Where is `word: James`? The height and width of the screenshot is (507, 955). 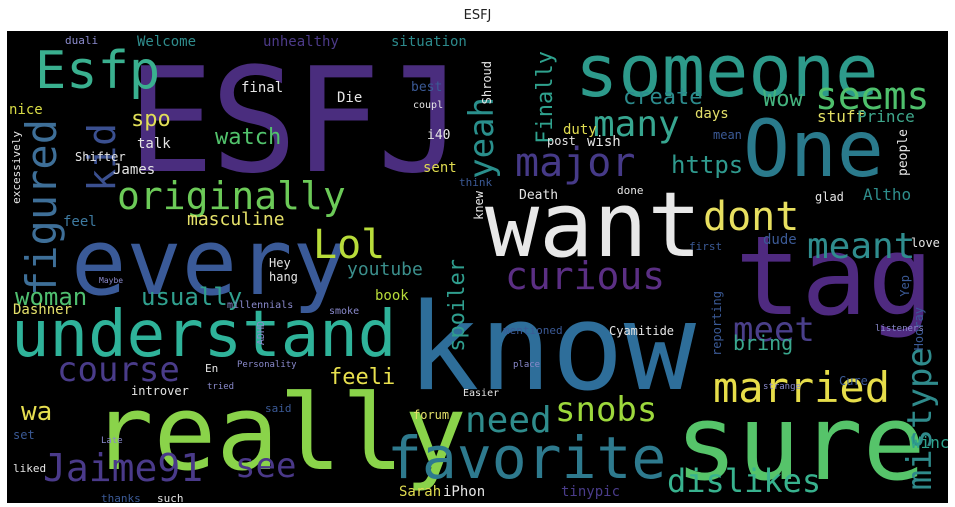 word: James is located at coordinates (134, 170).